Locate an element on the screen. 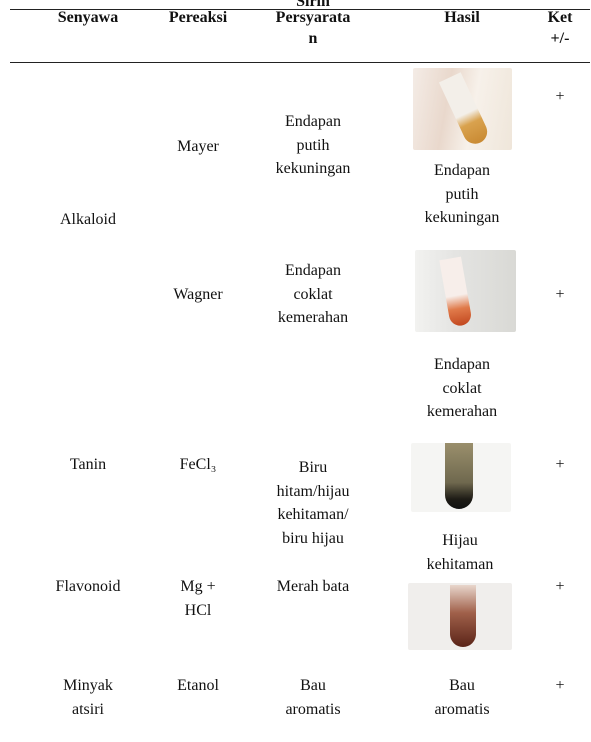  cell-pereaksi: Mayer is located at coordinates (198, 146).